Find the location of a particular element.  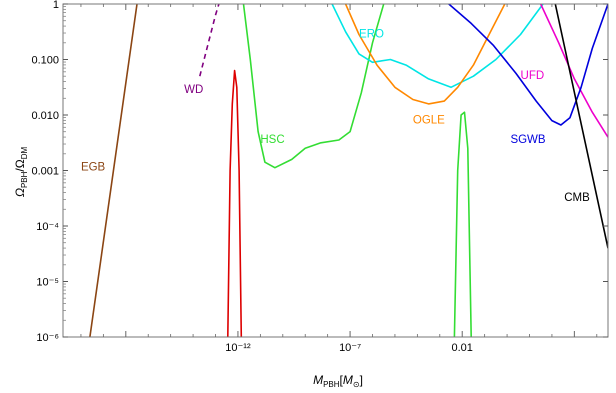

ogle-curve is located at coordinates (425, 54).